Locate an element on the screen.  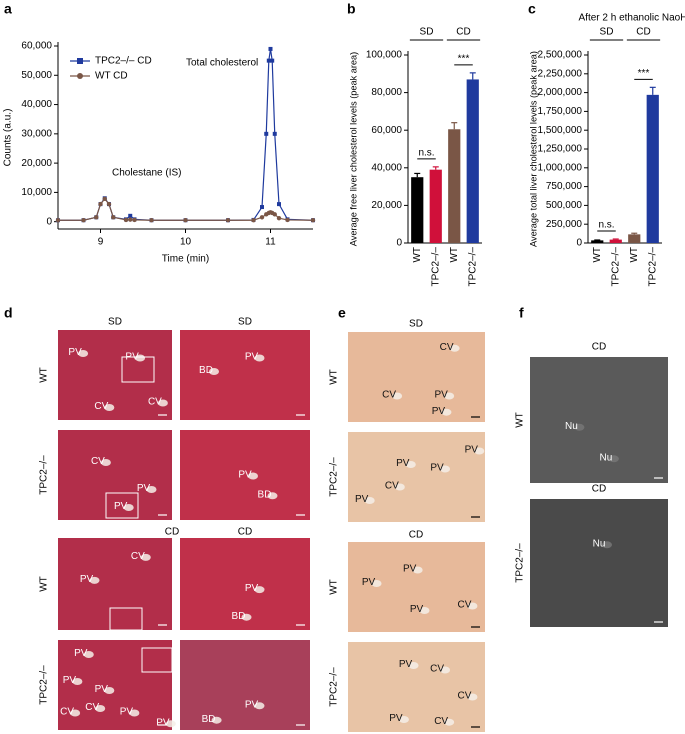
y-tick-label: 50,000 is located at coordinates (36, 75).